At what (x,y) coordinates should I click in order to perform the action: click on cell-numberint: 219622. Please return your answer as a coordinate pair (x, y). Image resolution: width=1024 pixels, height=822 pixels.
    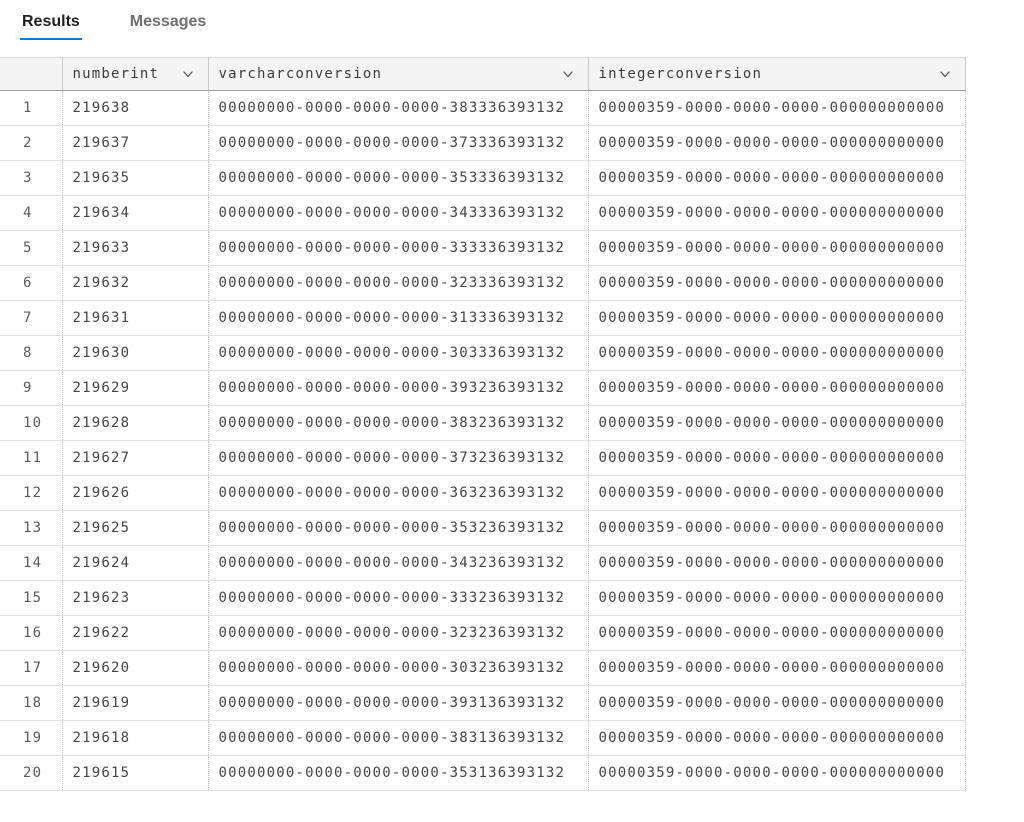
    Looking at the image, I should click on (135, 633).